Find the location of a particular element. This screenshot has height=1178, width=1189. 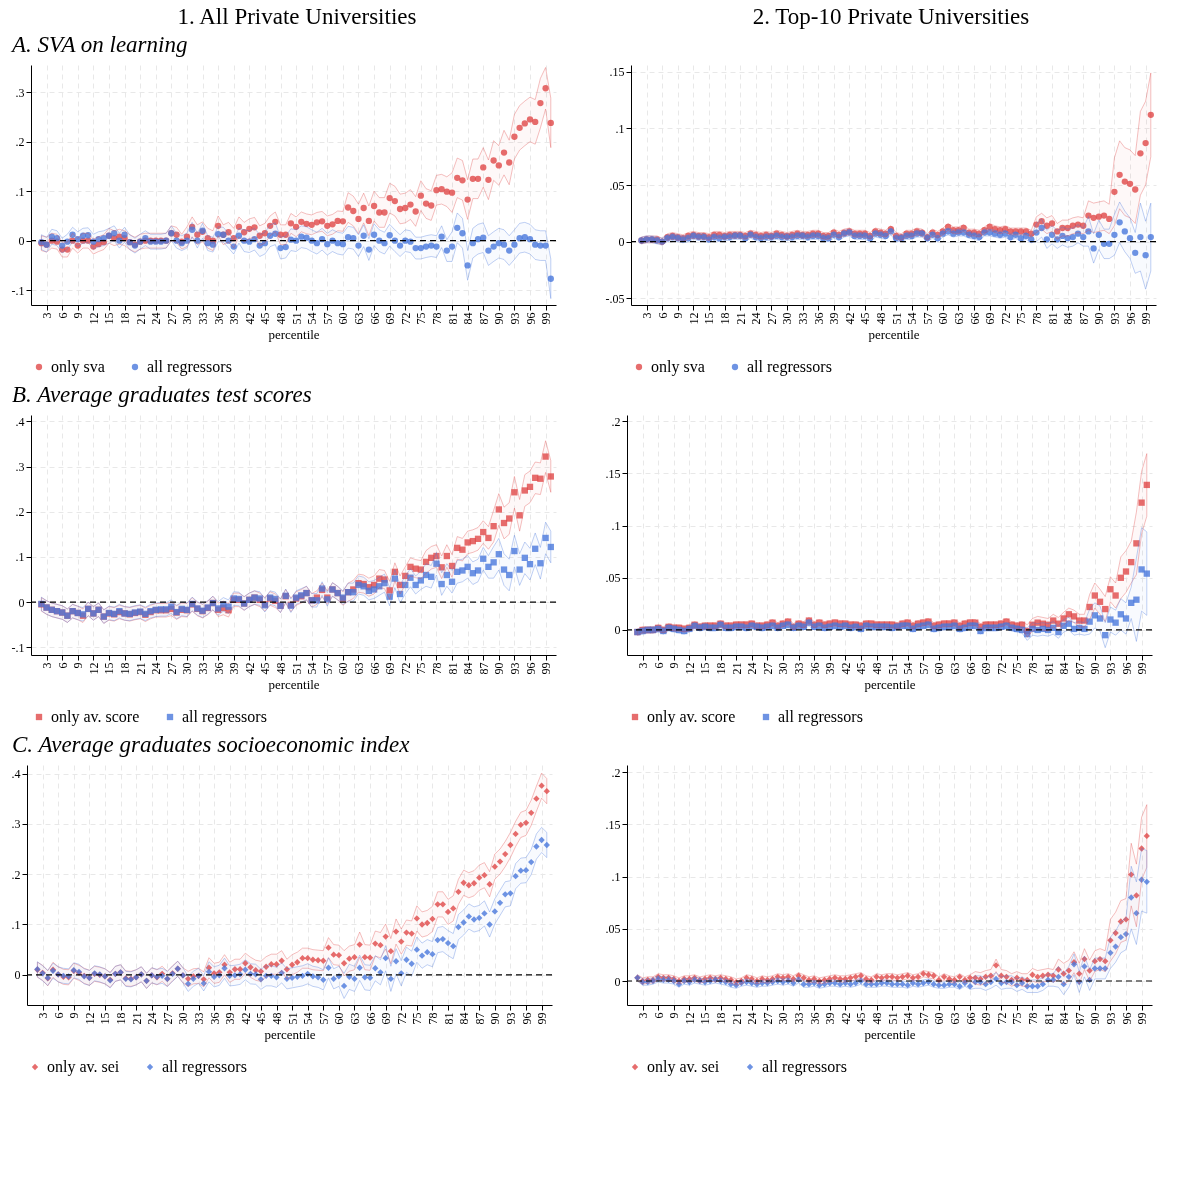

x-tick-label: 99 is located at coordinates (546, 668).